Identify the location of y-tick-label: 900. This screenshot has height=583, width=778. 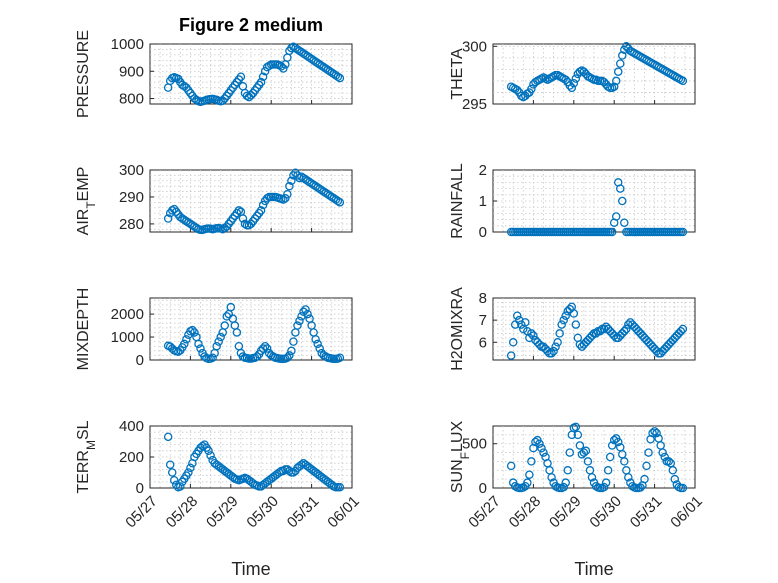
(131, 71).